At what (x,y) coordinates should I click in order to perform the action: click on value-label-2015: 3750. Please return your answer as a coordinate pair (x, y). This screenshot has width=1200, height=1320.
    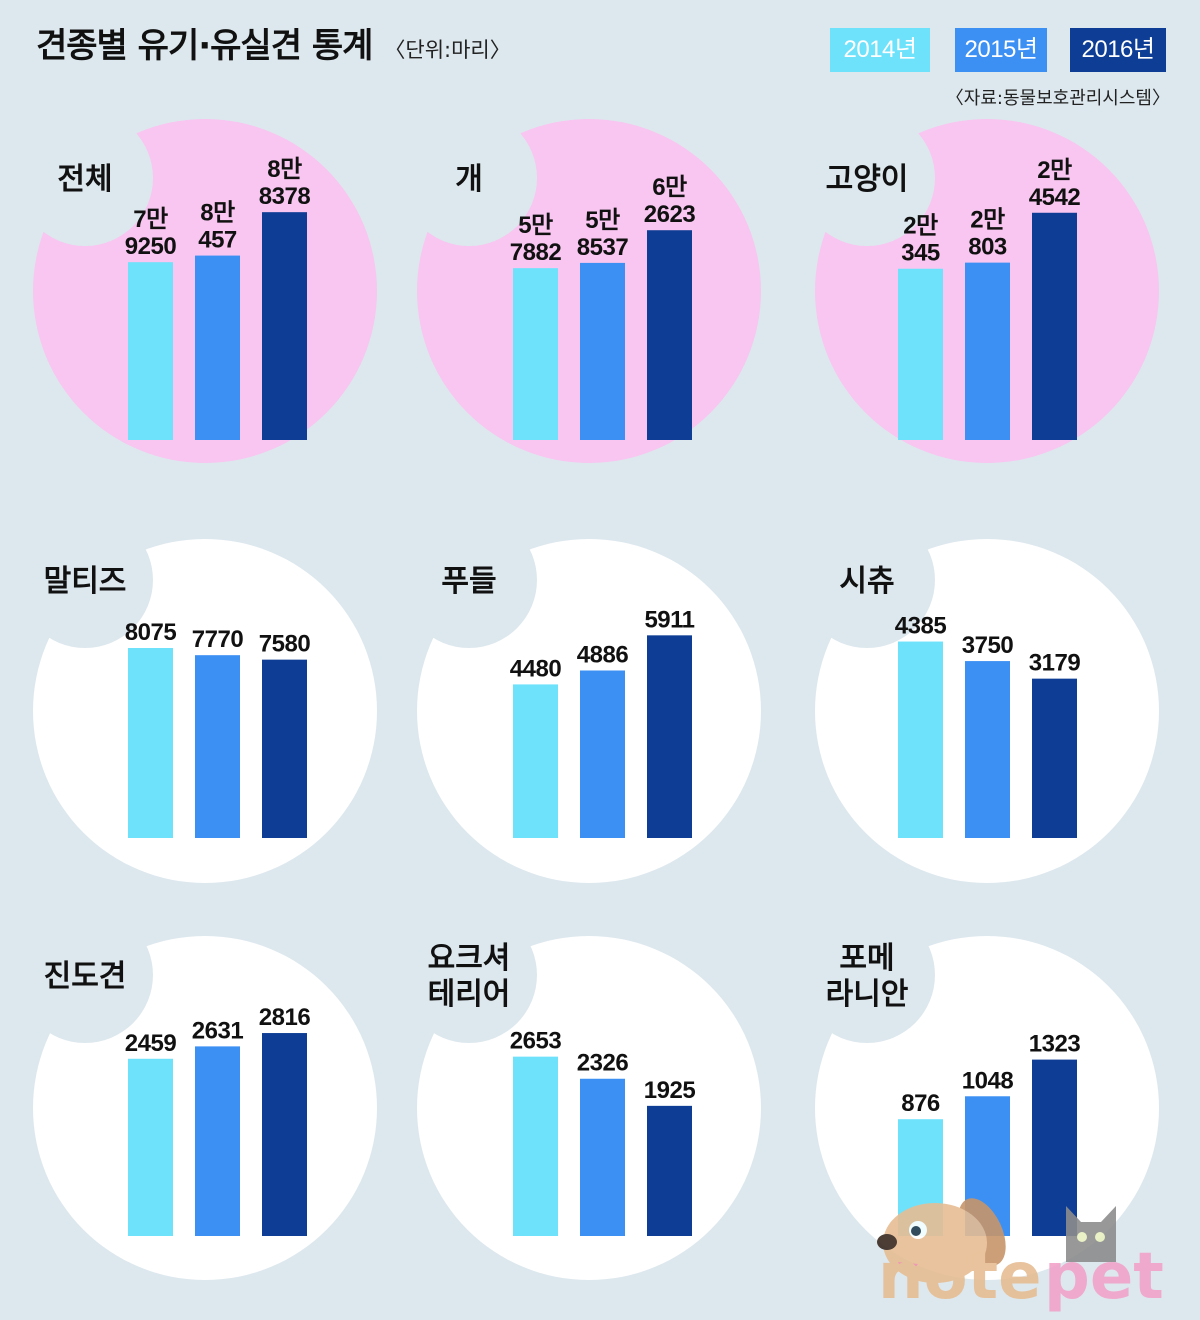
    Looking at the image, I should click on (988, 645).